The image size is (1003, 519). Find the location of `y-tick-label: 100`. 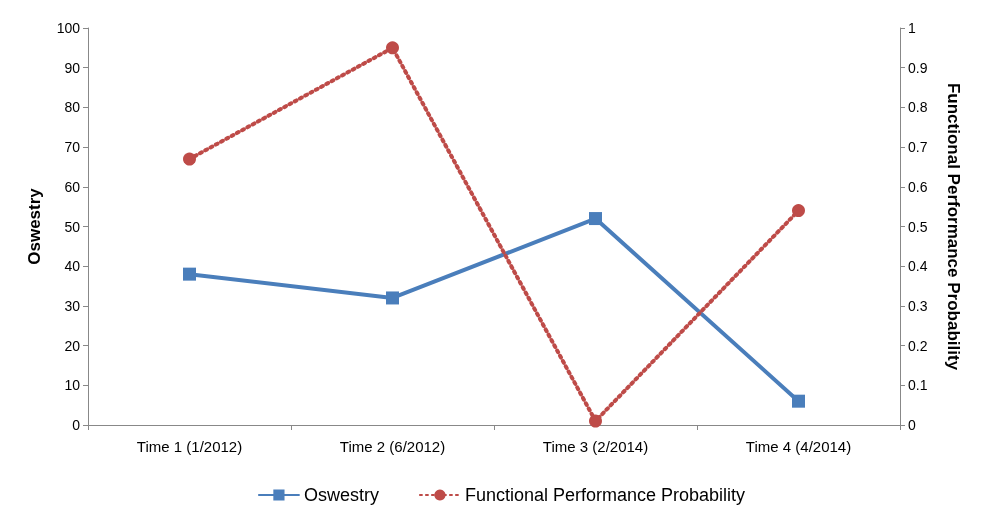

y-tick-label: 100 is located at coordinates (68, 28).